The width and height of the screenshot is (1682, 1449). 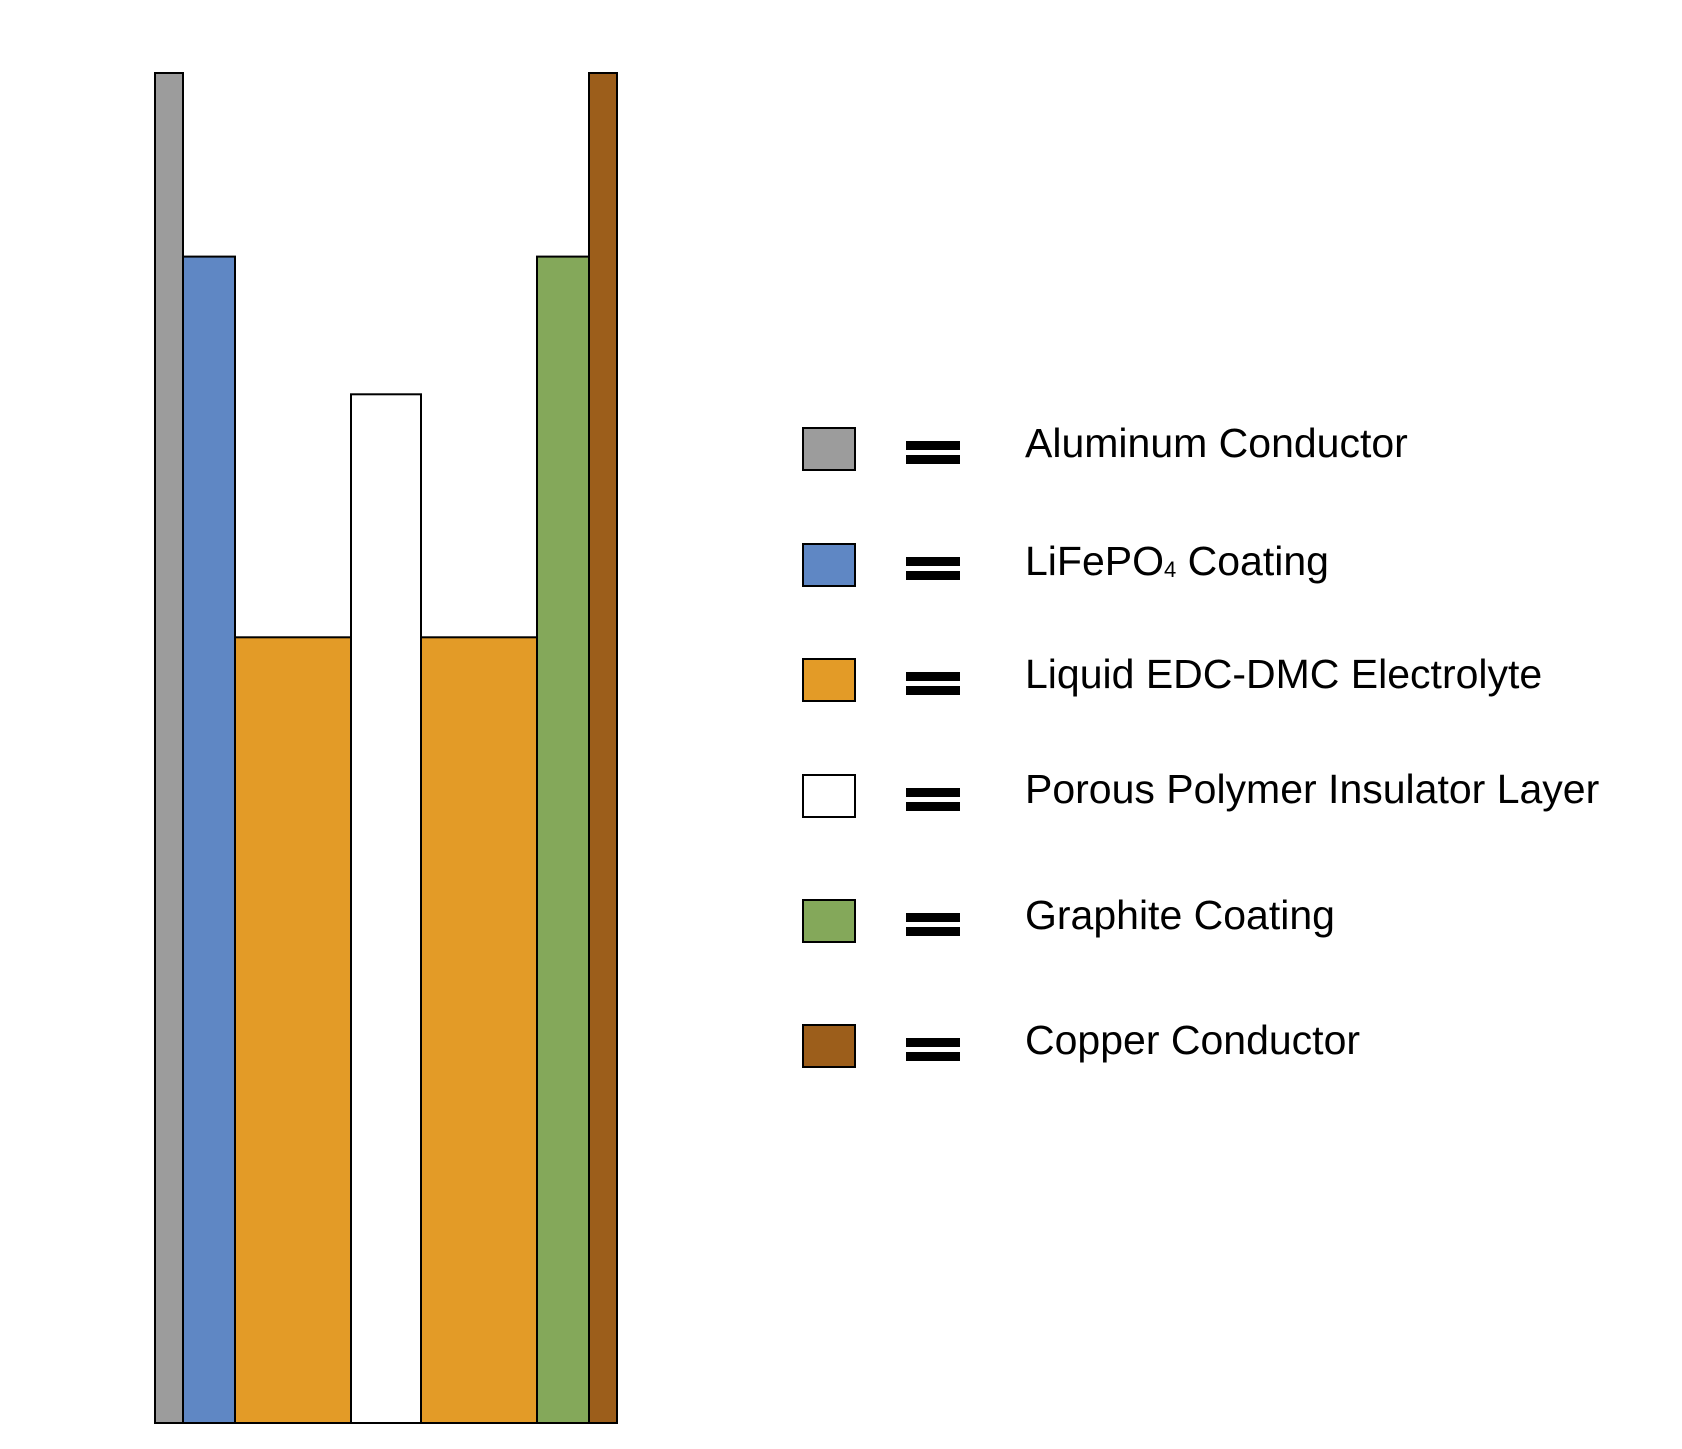 I want to click on legend-label-lifepo4: LiFePO4 Coating, so click(x=1177, y=561).